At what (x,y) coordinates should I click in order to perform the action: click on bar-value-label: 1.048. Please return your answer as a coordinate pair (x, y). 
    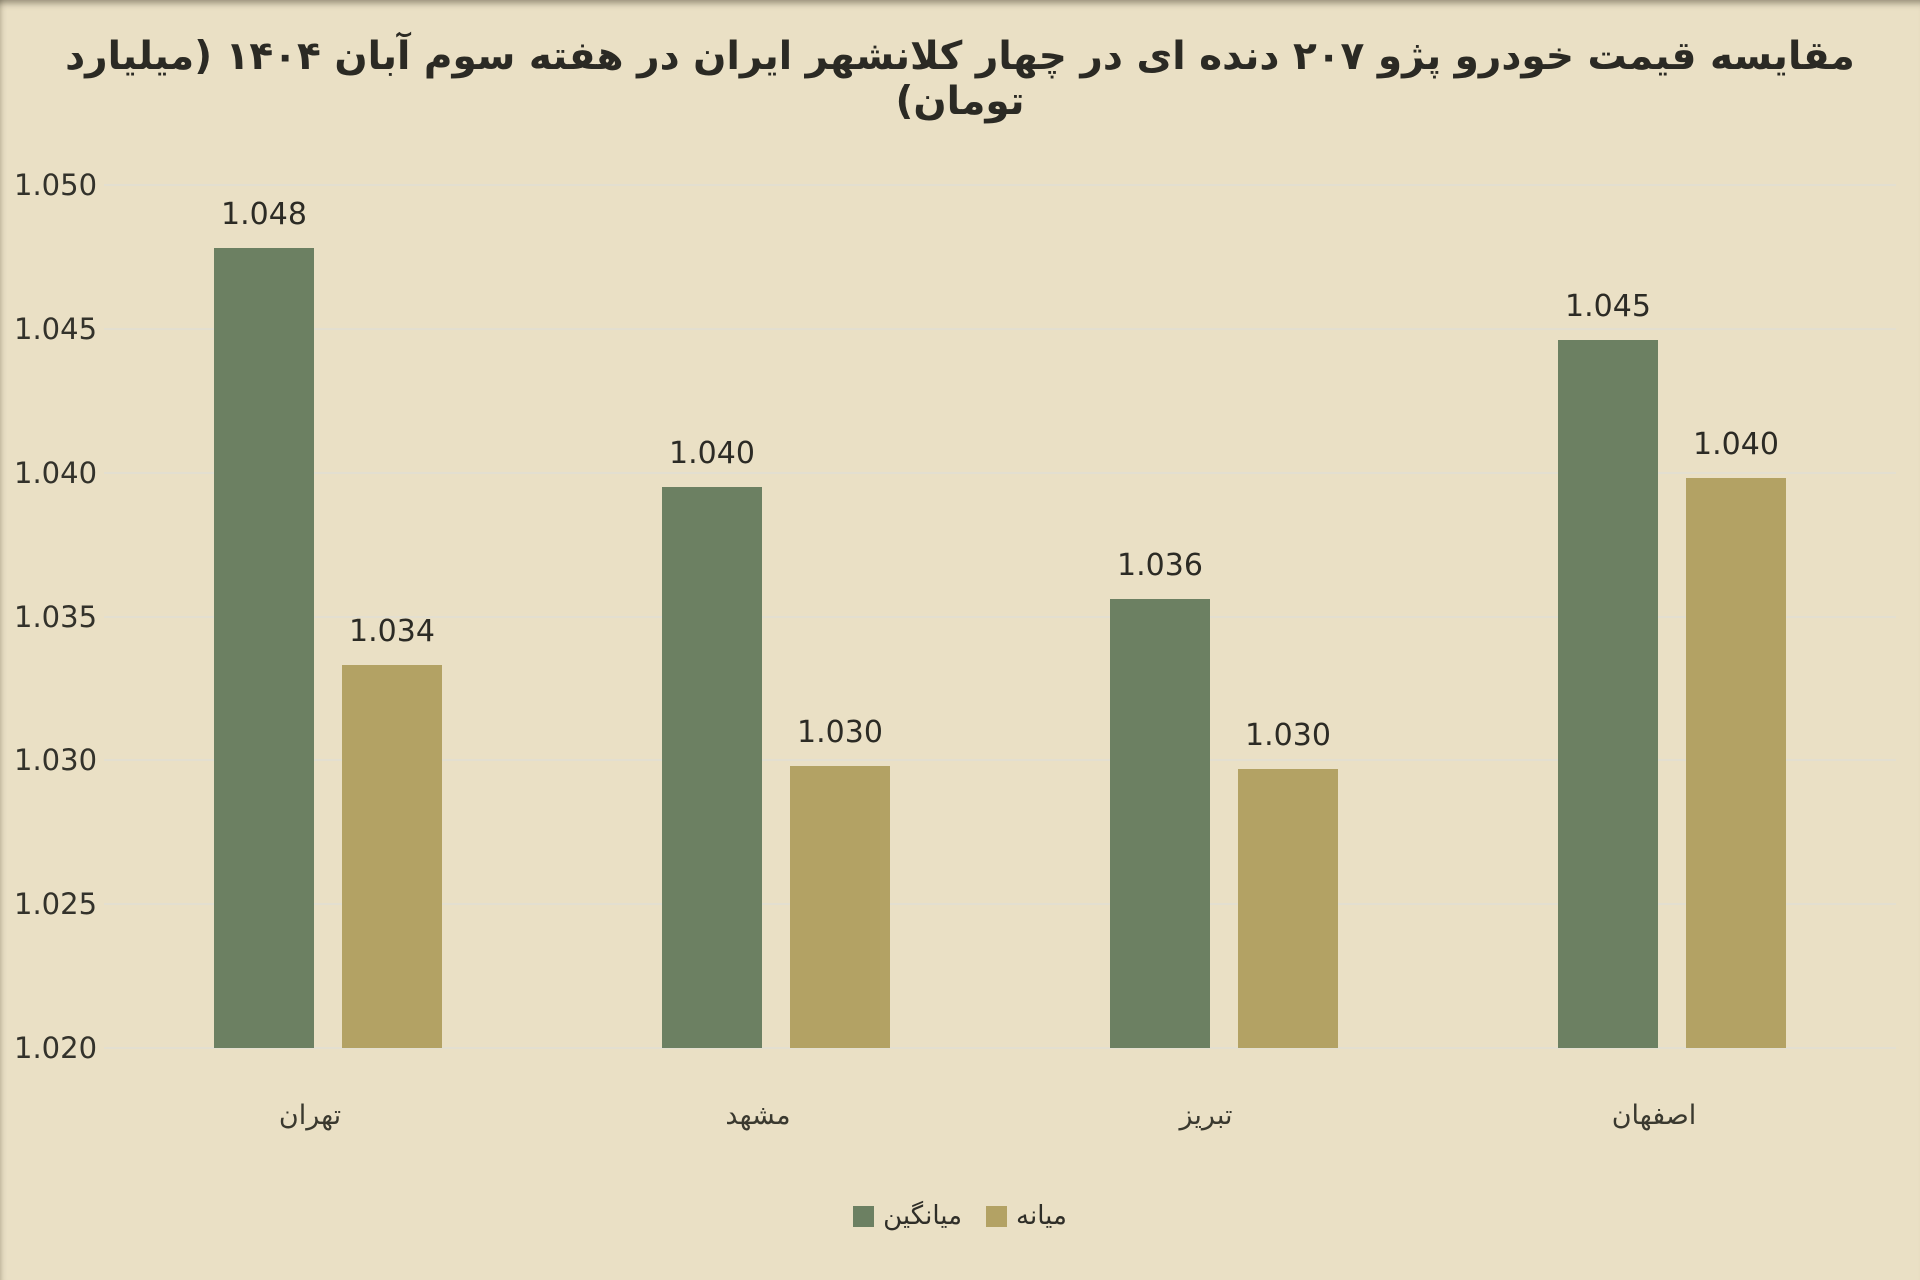
    Looking at the image, I should click on (264, 215).